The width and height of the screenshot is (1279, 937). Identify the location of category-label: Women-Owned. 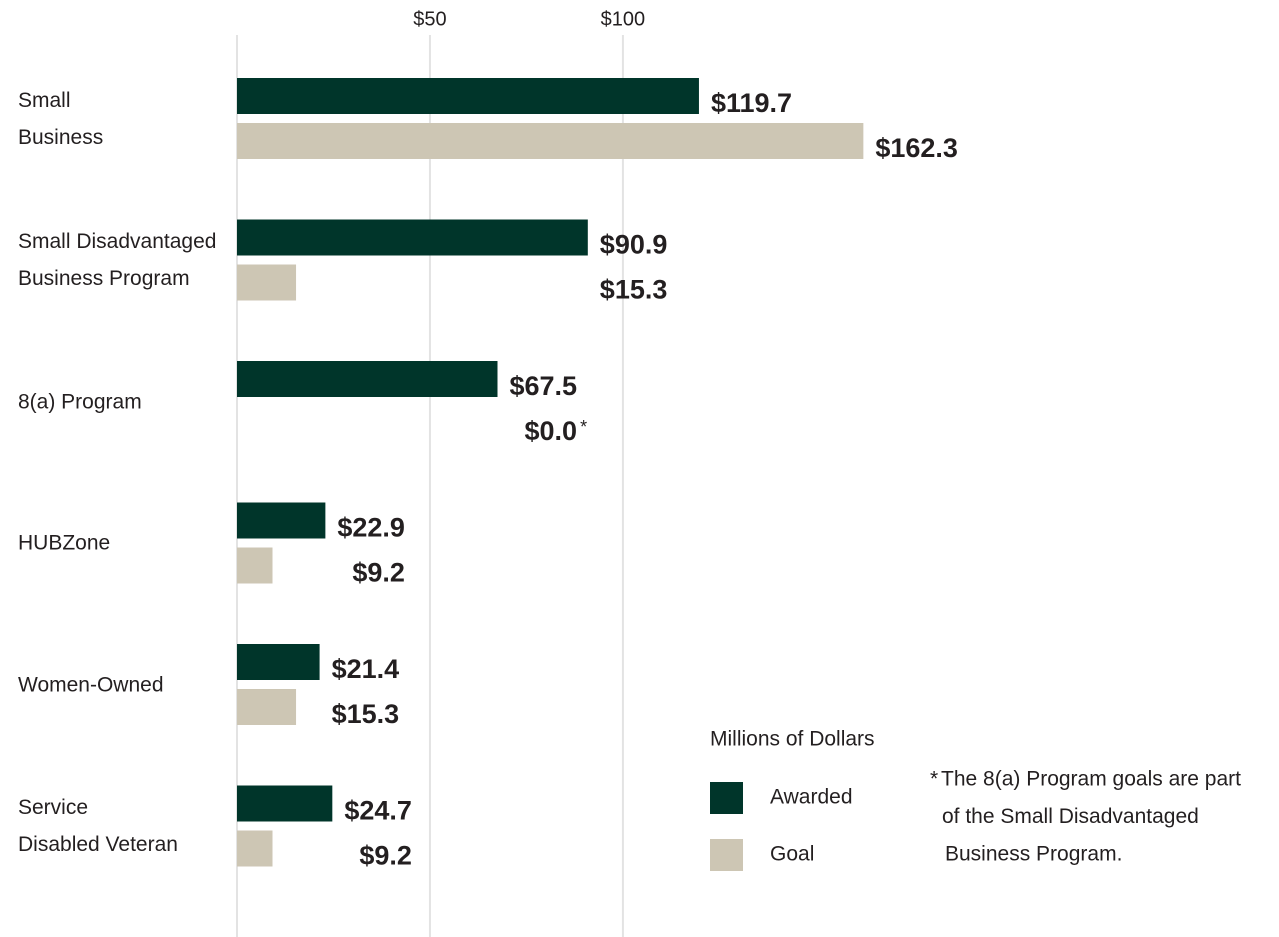
(91, 684).